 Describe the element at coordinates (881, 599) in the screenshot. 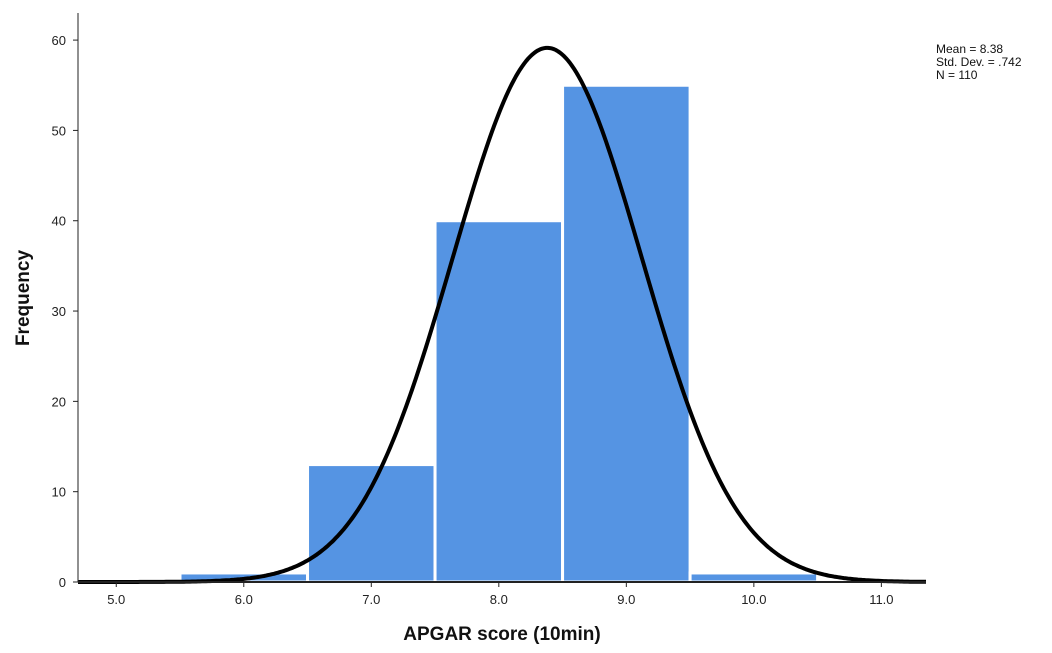

I see `x-tick-label: 11.0` at that location.